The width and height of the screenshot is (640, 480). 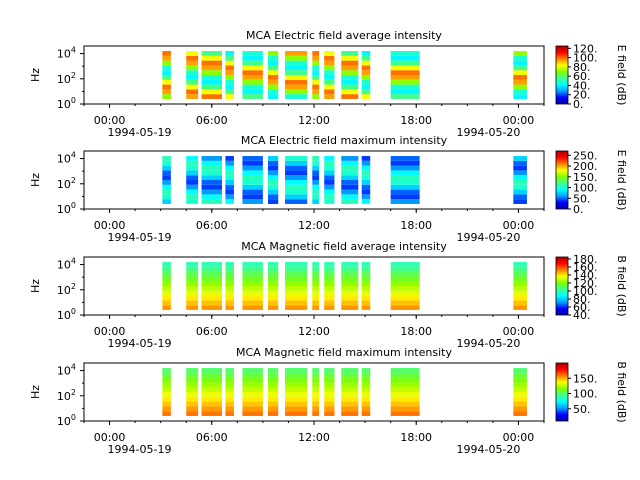 I want to click on colorbar-tick-label: 100., so click(x=585, y=291).